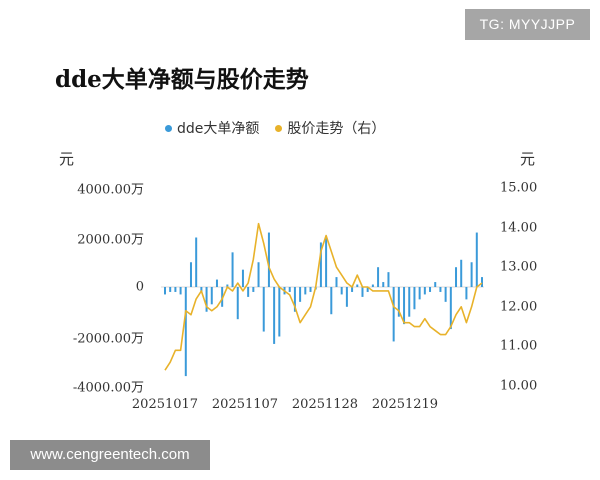 Image resolution: width=600 pixels, height=480 pixels. I want to click on legend-item-price: 股价走势（右）, so click(330, 128).